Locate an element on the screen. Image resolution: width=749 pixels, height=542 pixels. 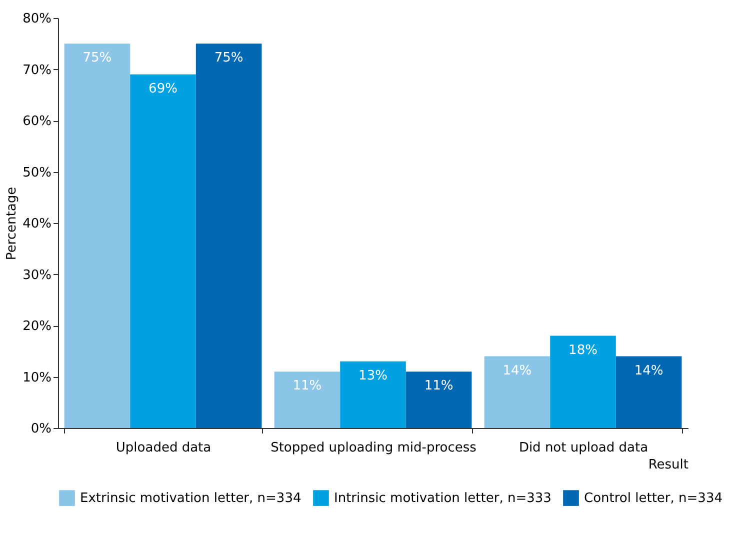
data-label: 69% is located at coordinates (163, 88).